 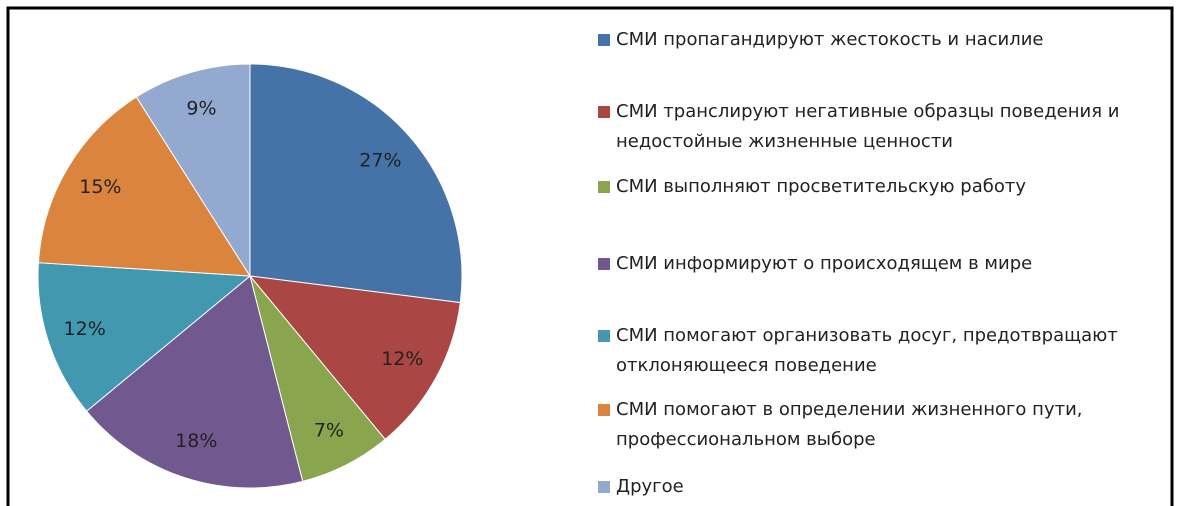 What do you see at coordinates (100, 187) in the screenshot?
I see `slice-label: 15%` at bounding box center [100, 187].